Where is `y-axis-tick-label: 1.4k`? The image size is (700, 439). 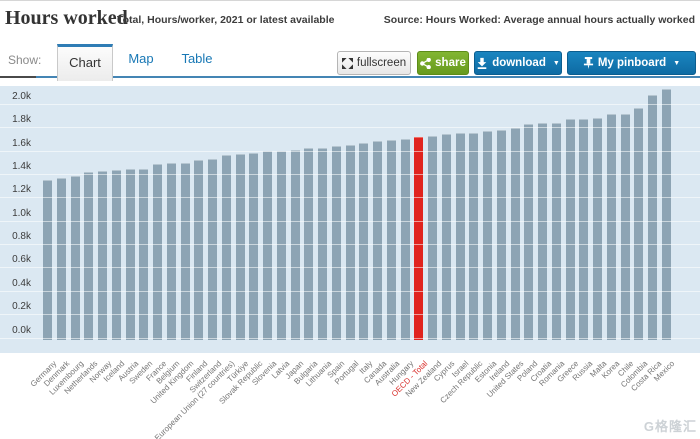 y-axis-tick-label: 1.4k is located at coordinates (21, 167).